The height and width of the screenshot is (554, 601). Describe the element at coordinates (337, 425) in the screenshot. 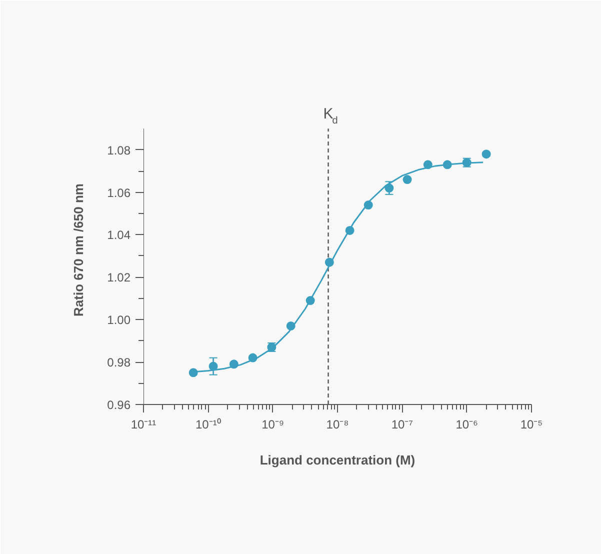

I see `x-tick-label: 10⁻⁸` at that location.